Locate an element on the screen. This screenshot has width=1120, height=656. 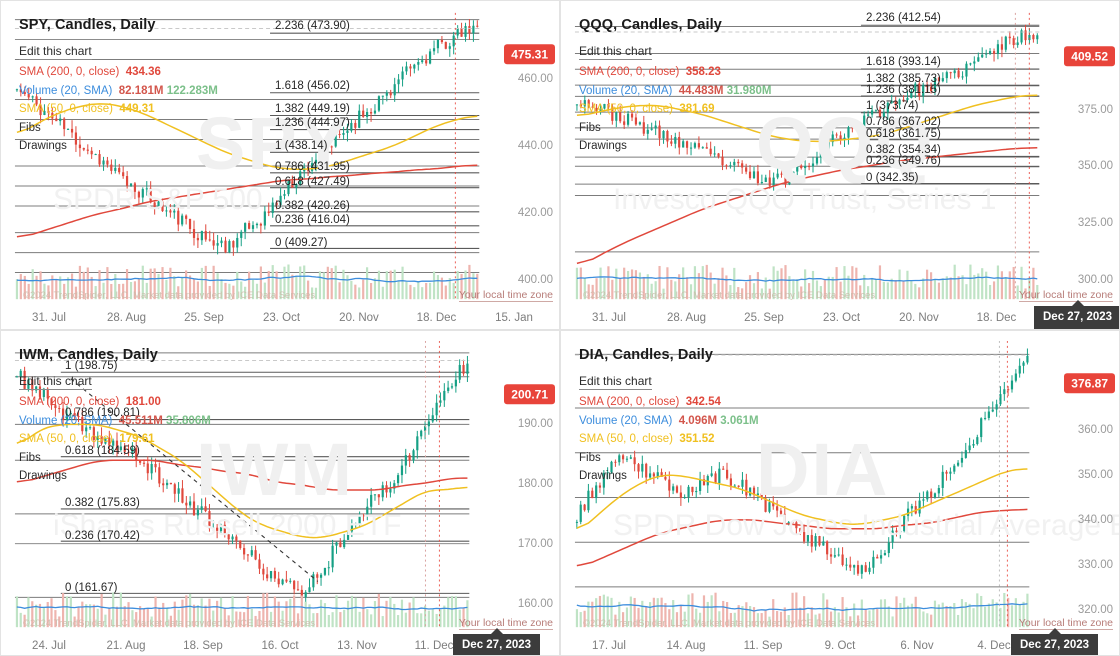
fib-label-spy-6: 0.618 (427.49) is located at coordinates (312, 181).